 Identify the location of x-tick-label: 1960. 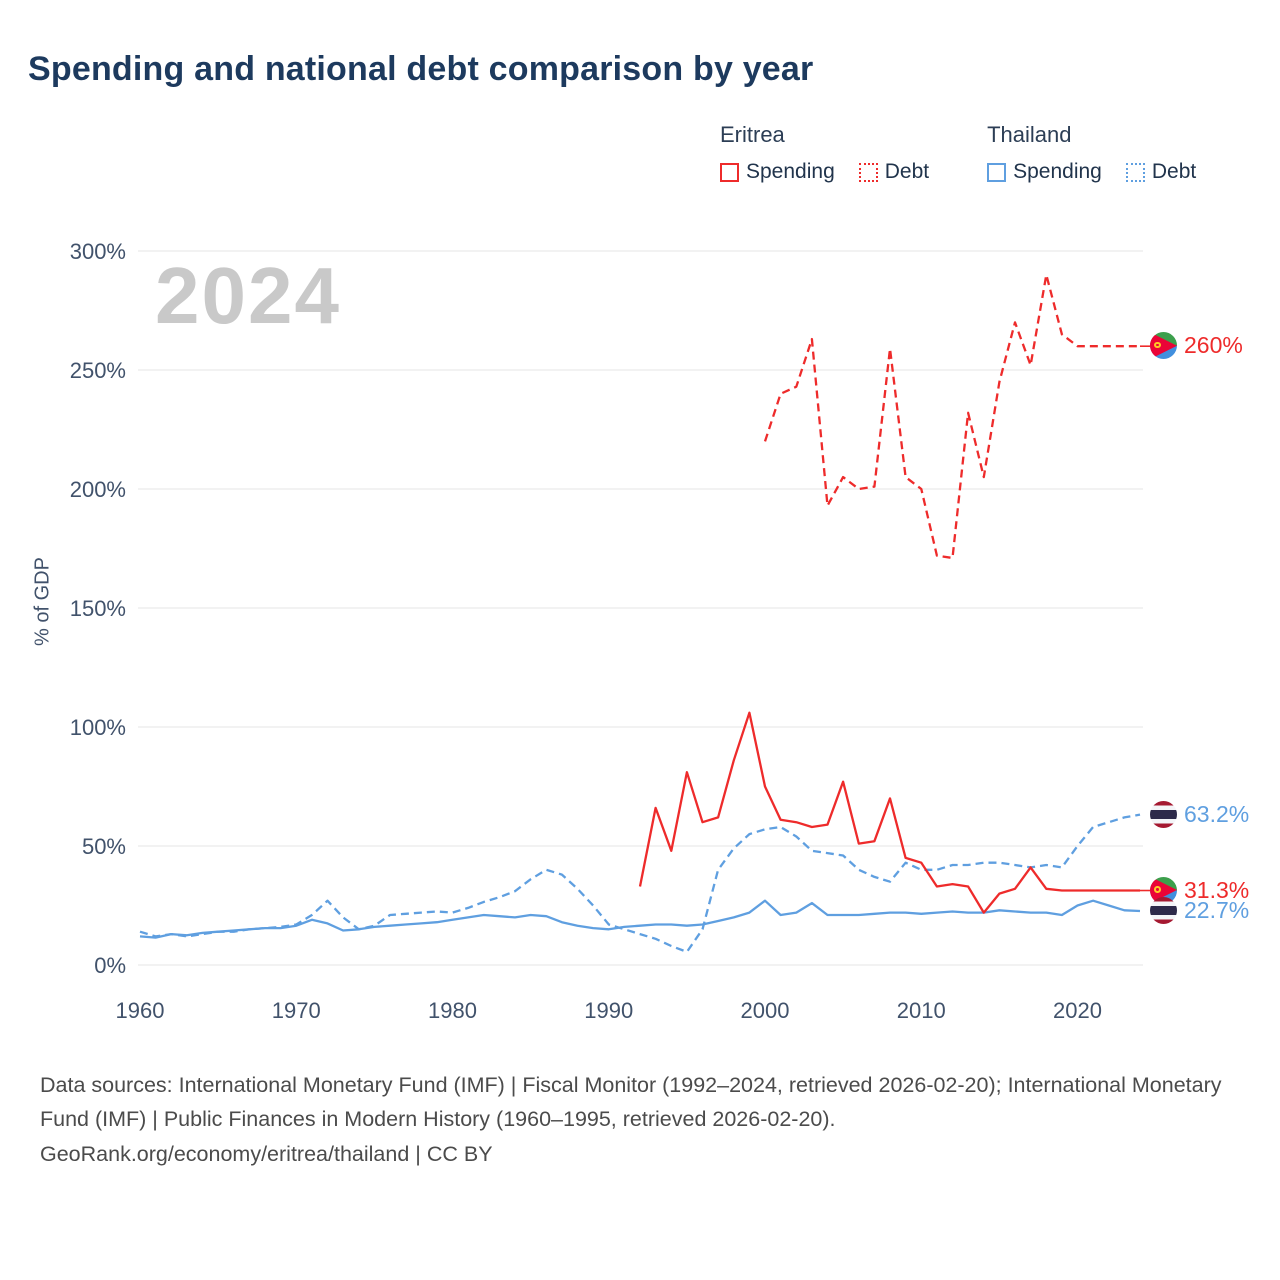
(140, 1010).